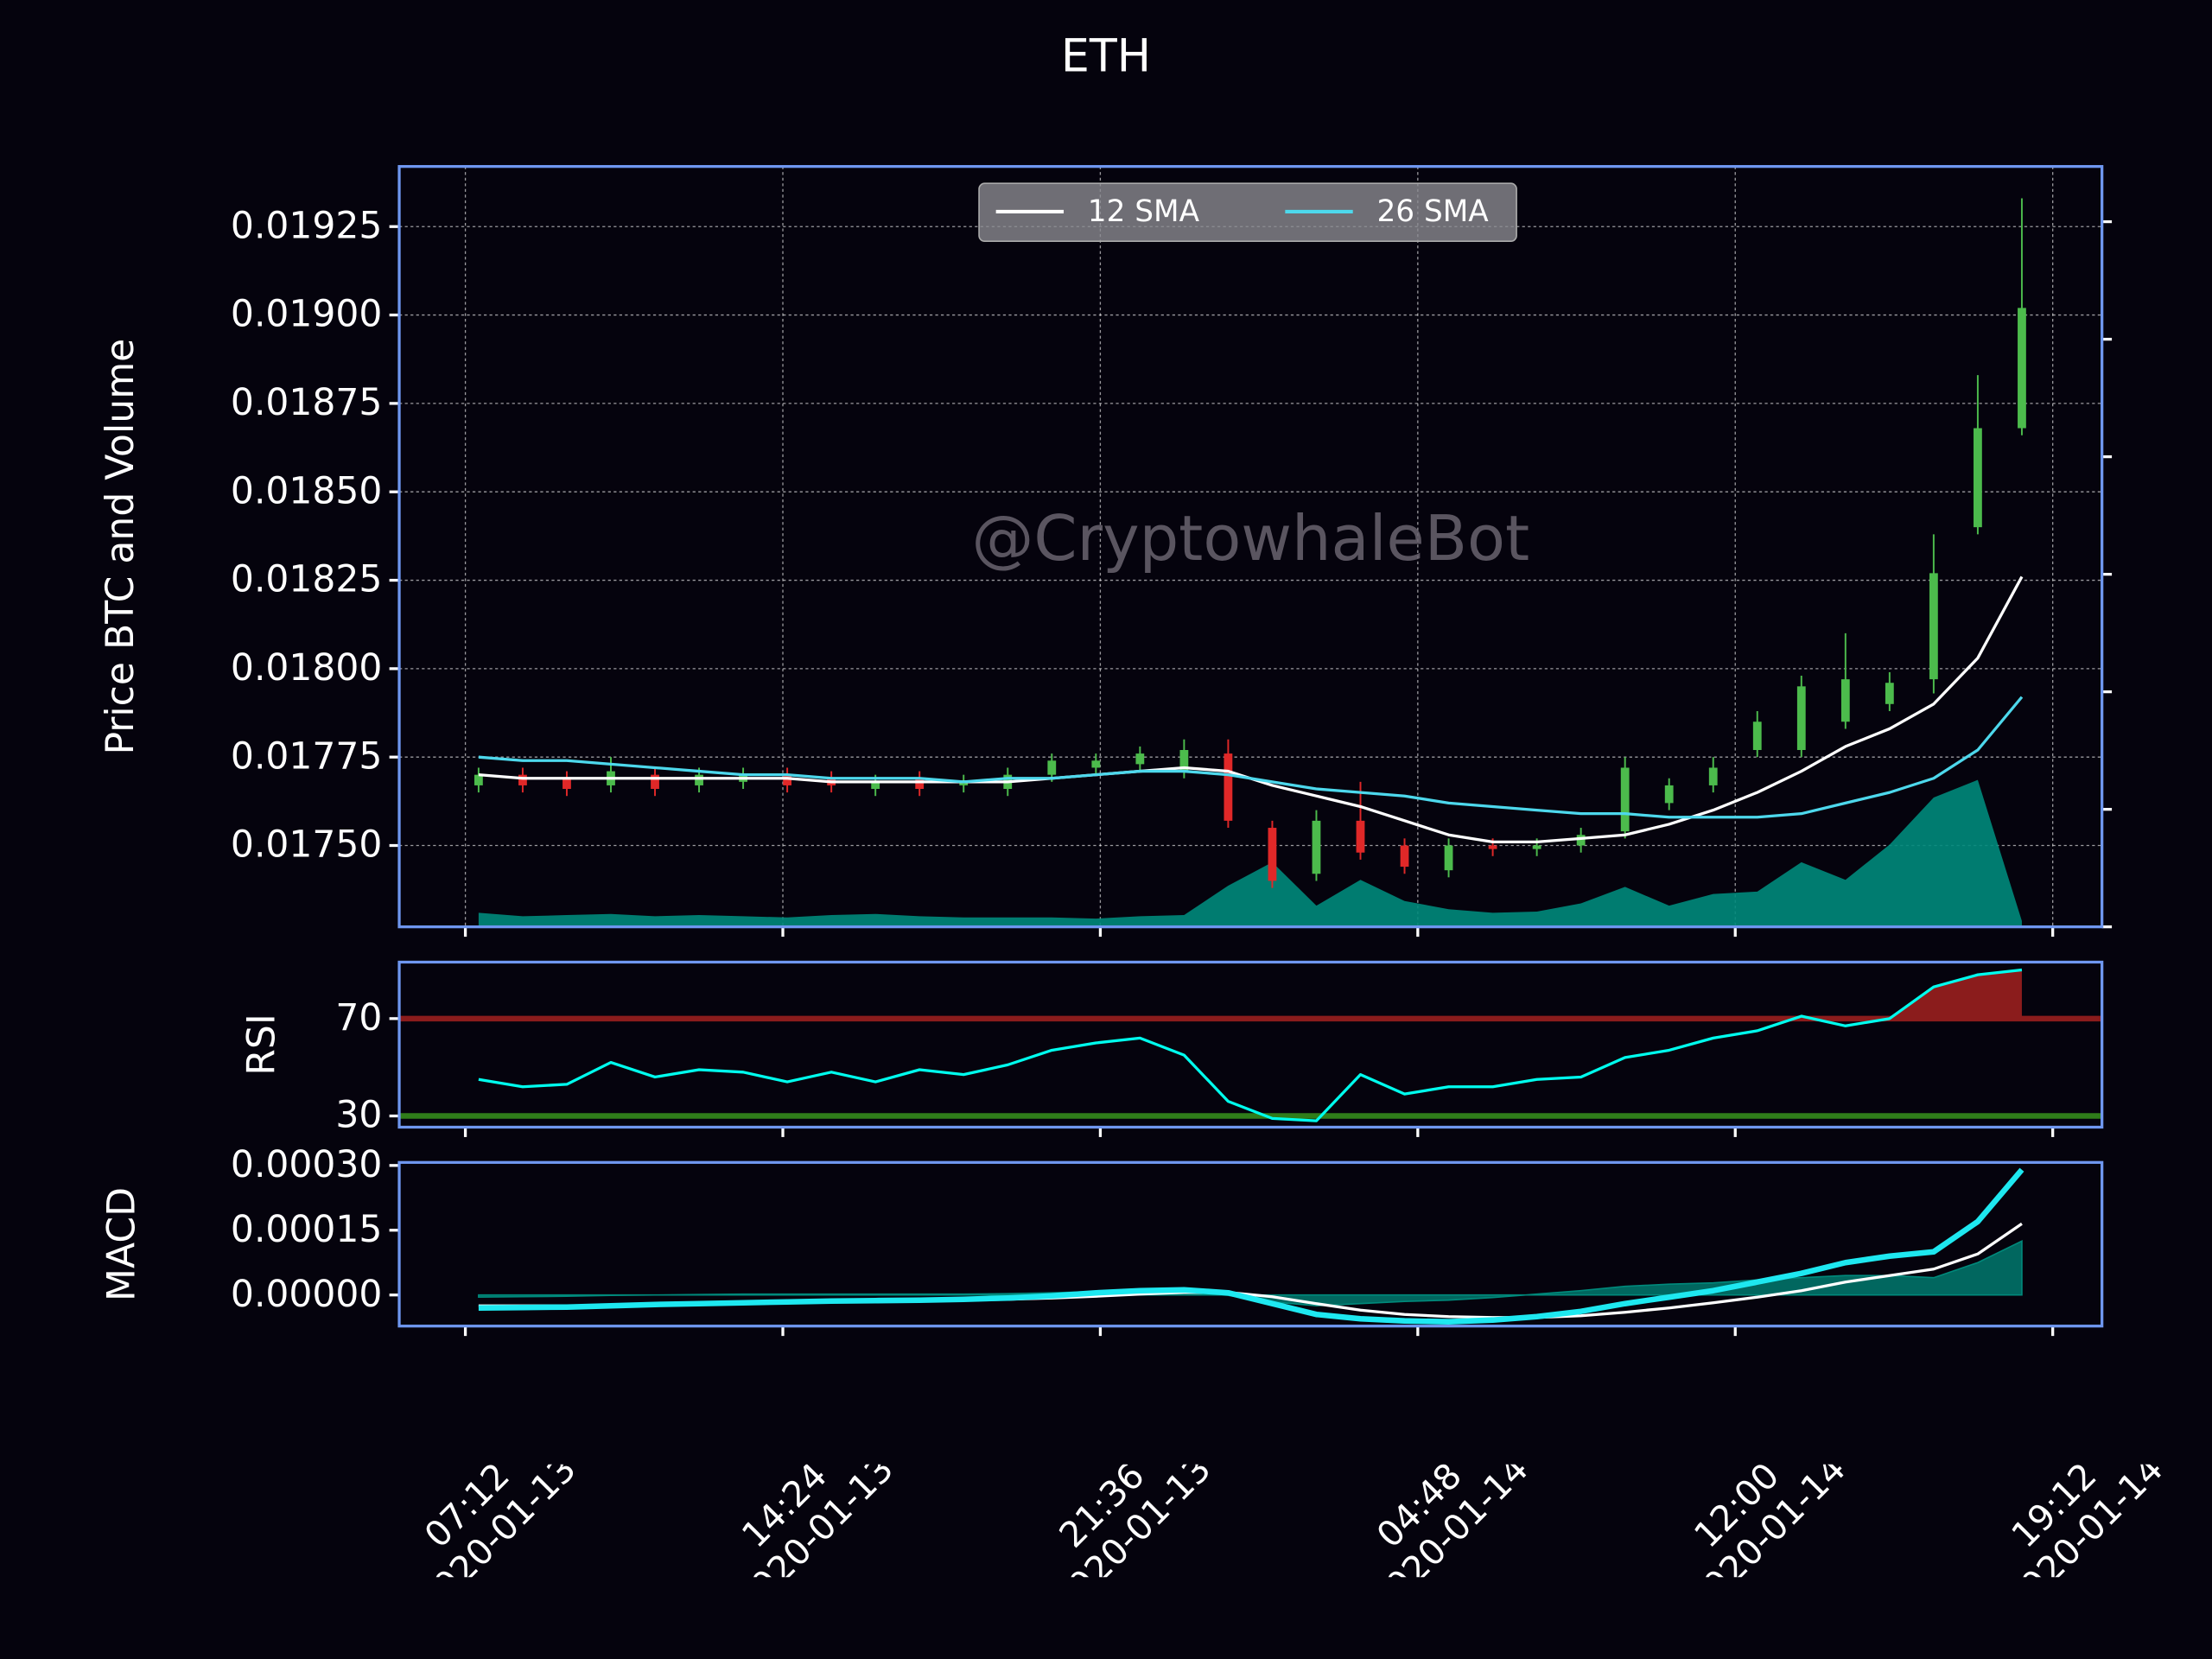 The image size is (2212, 1659). I want to click on y-tick-label: 0.01875, so click(306, 403).